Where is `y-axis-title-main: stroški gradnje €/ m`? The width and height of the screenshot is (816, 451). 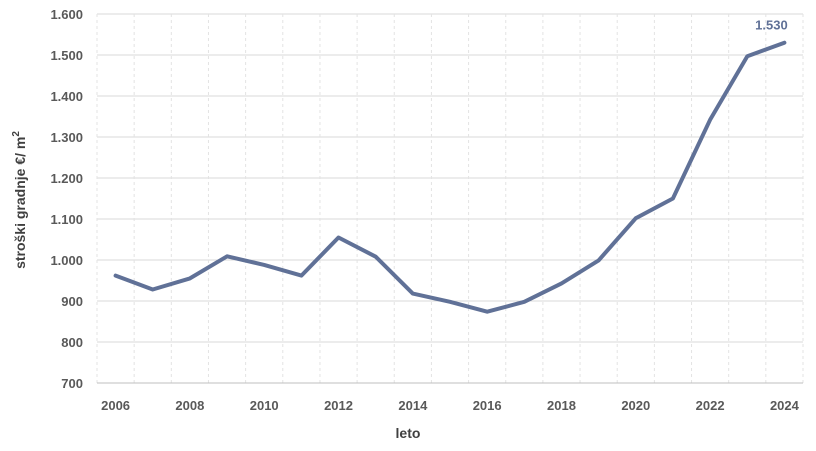 y-axis-title-main: stroški gradnje €/ m is located at coordinates (20, 203).